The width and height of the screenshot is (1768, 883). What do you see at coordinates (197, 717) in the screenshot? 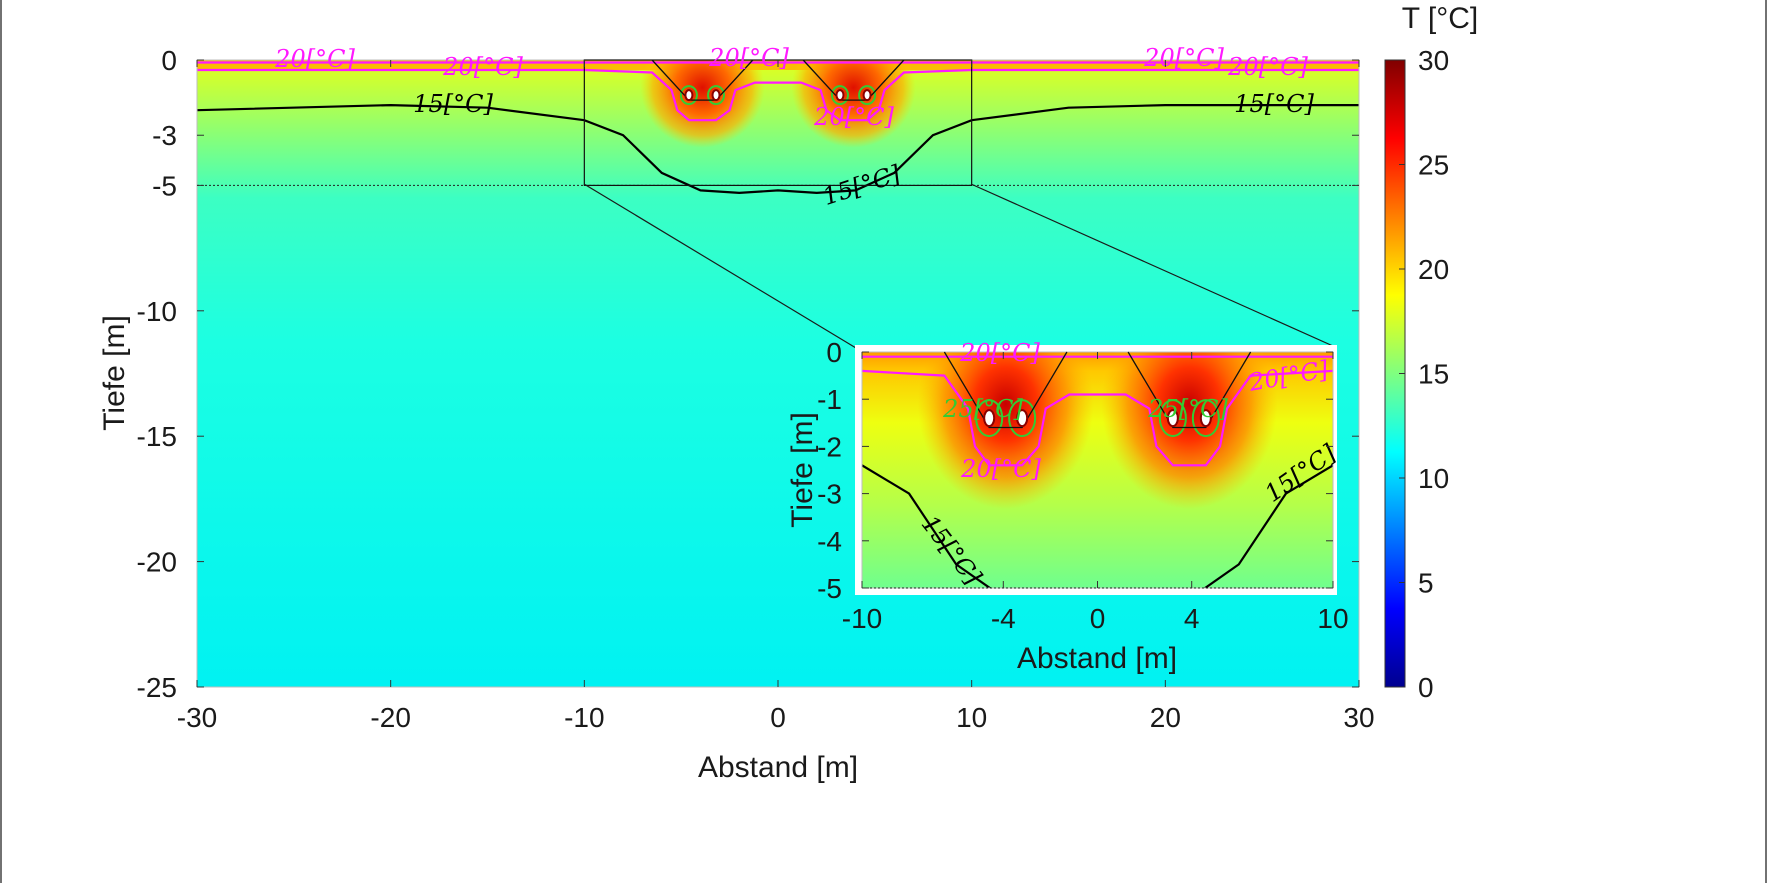
I see `main-xtick-label: -30` at bounding box center [197, 717].